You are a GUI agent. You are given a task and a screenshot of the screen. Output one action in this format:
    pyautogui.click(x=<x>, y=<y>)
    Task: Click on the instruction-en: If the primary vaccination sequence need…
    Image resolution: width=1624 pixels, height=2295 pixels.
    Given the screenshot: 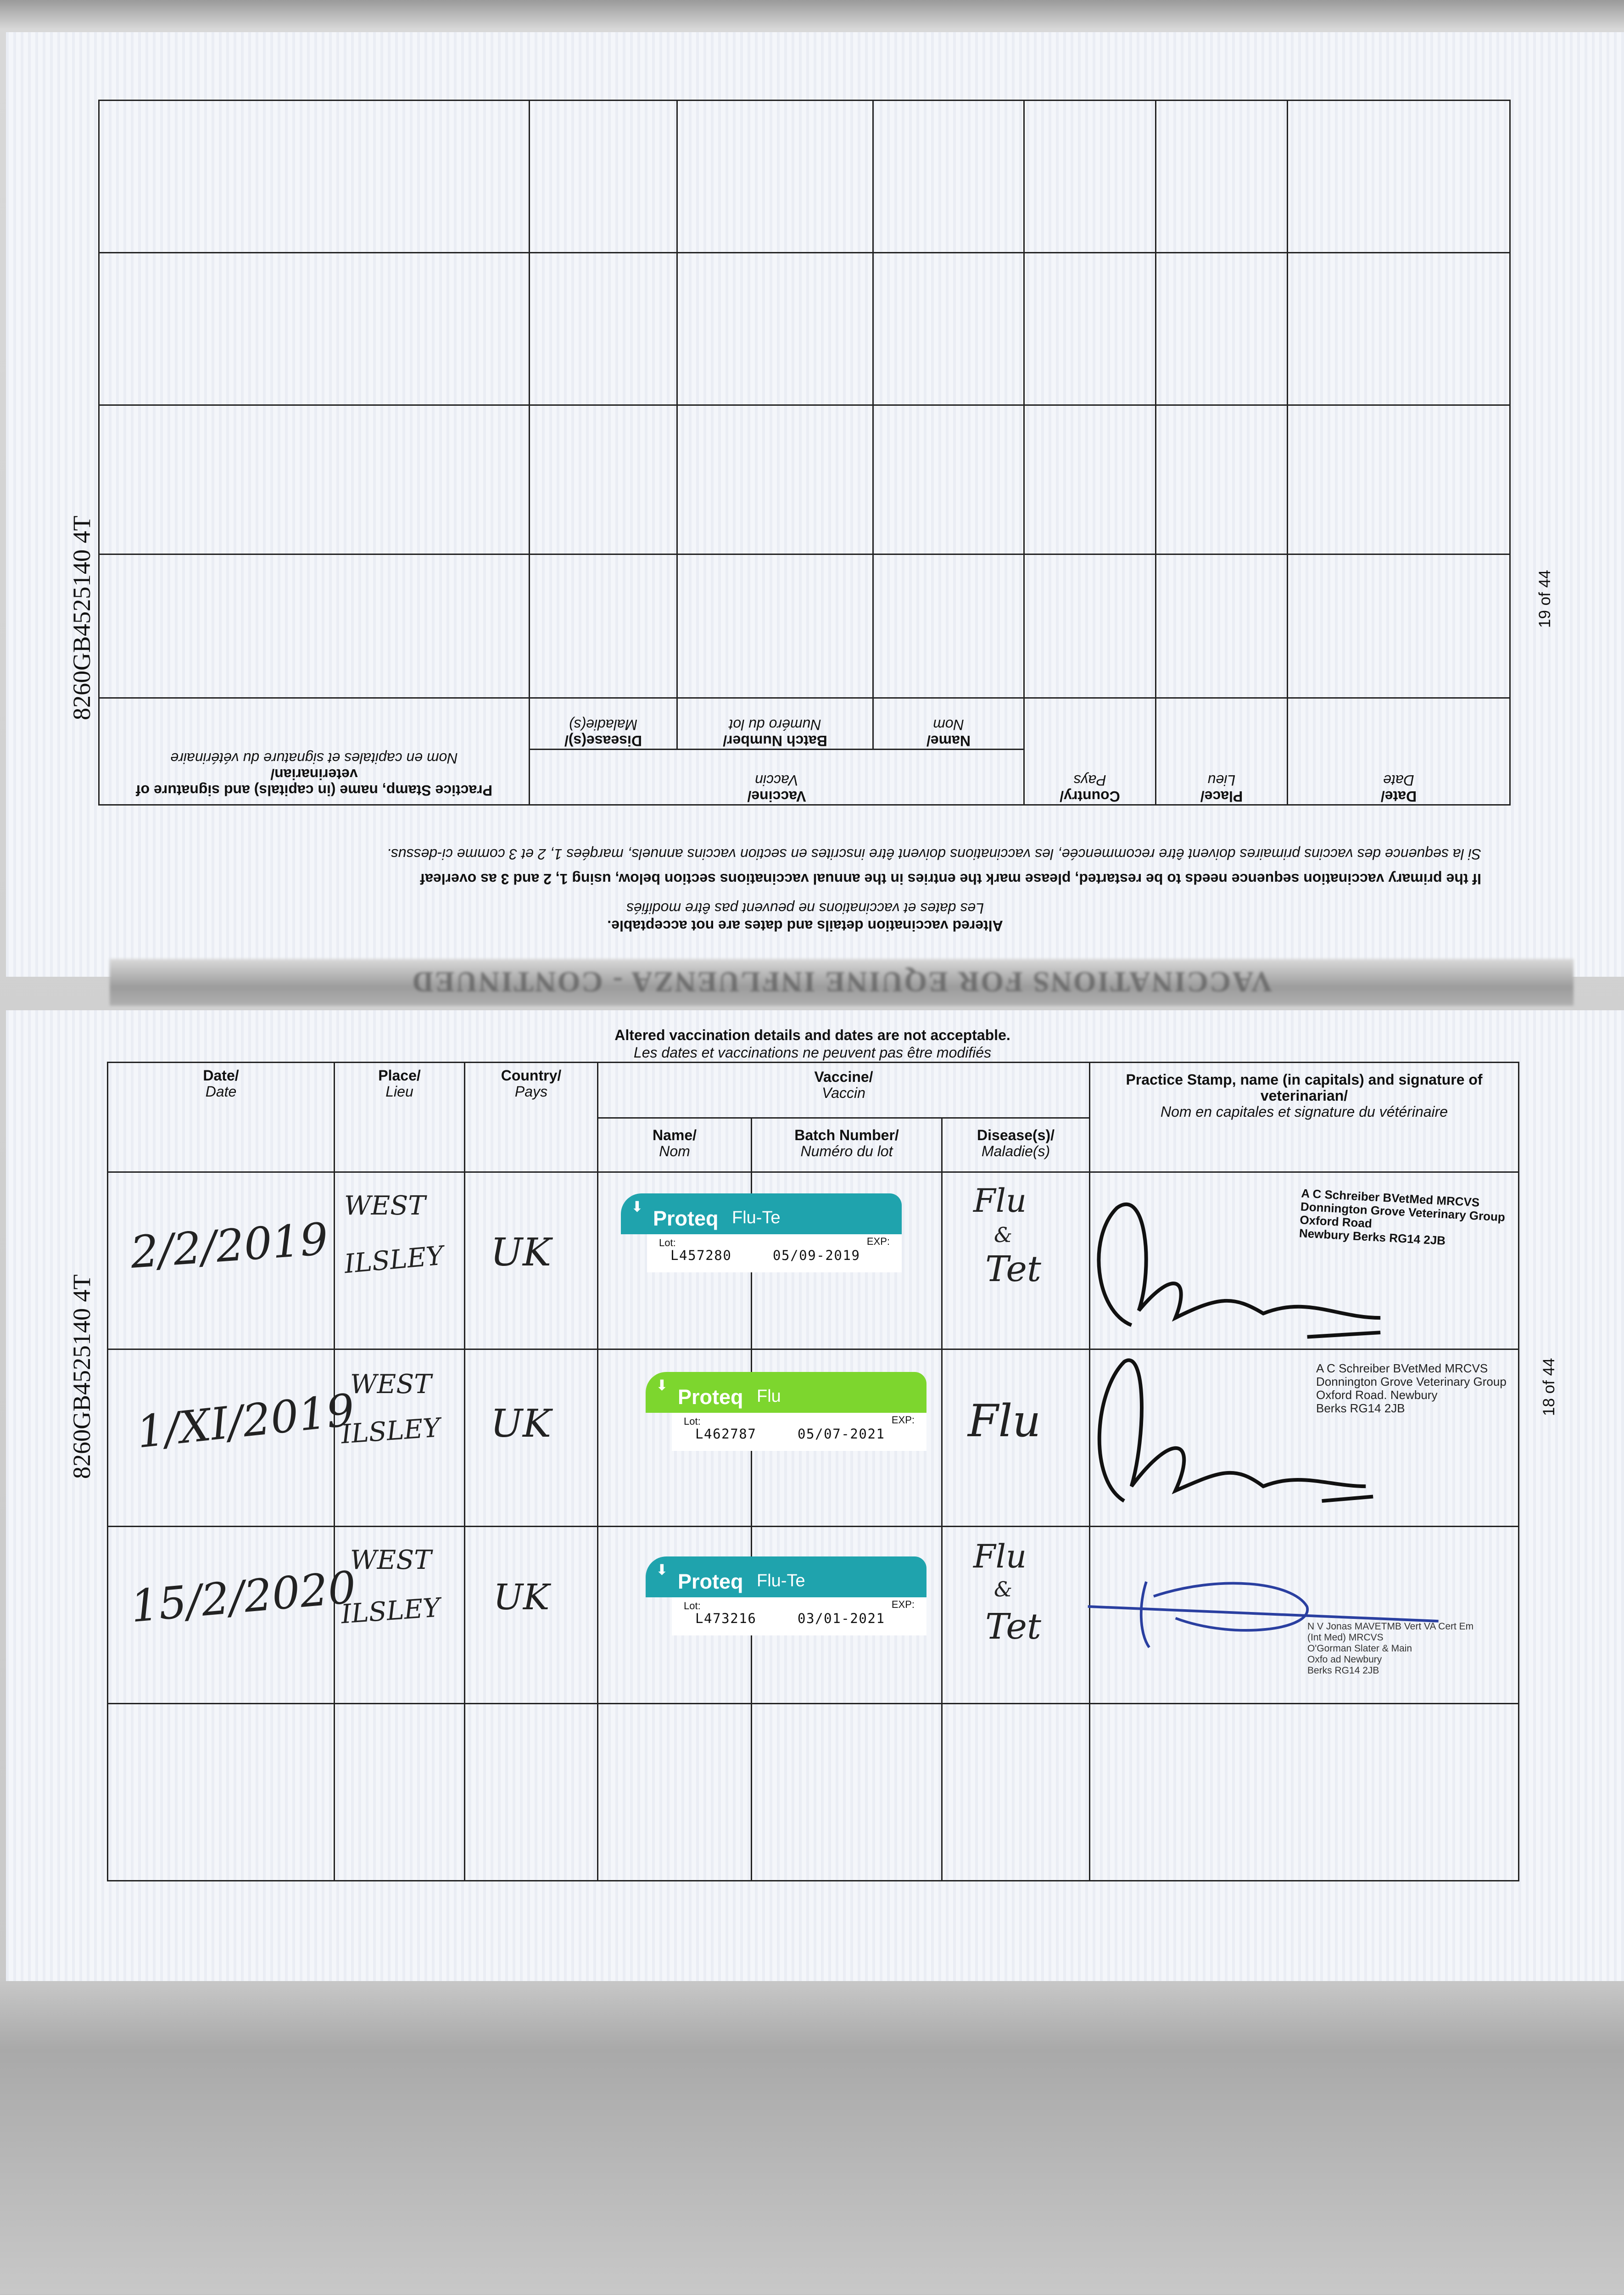 What is the action you would take?
    pyautogui.click(x=950, y=879)
    